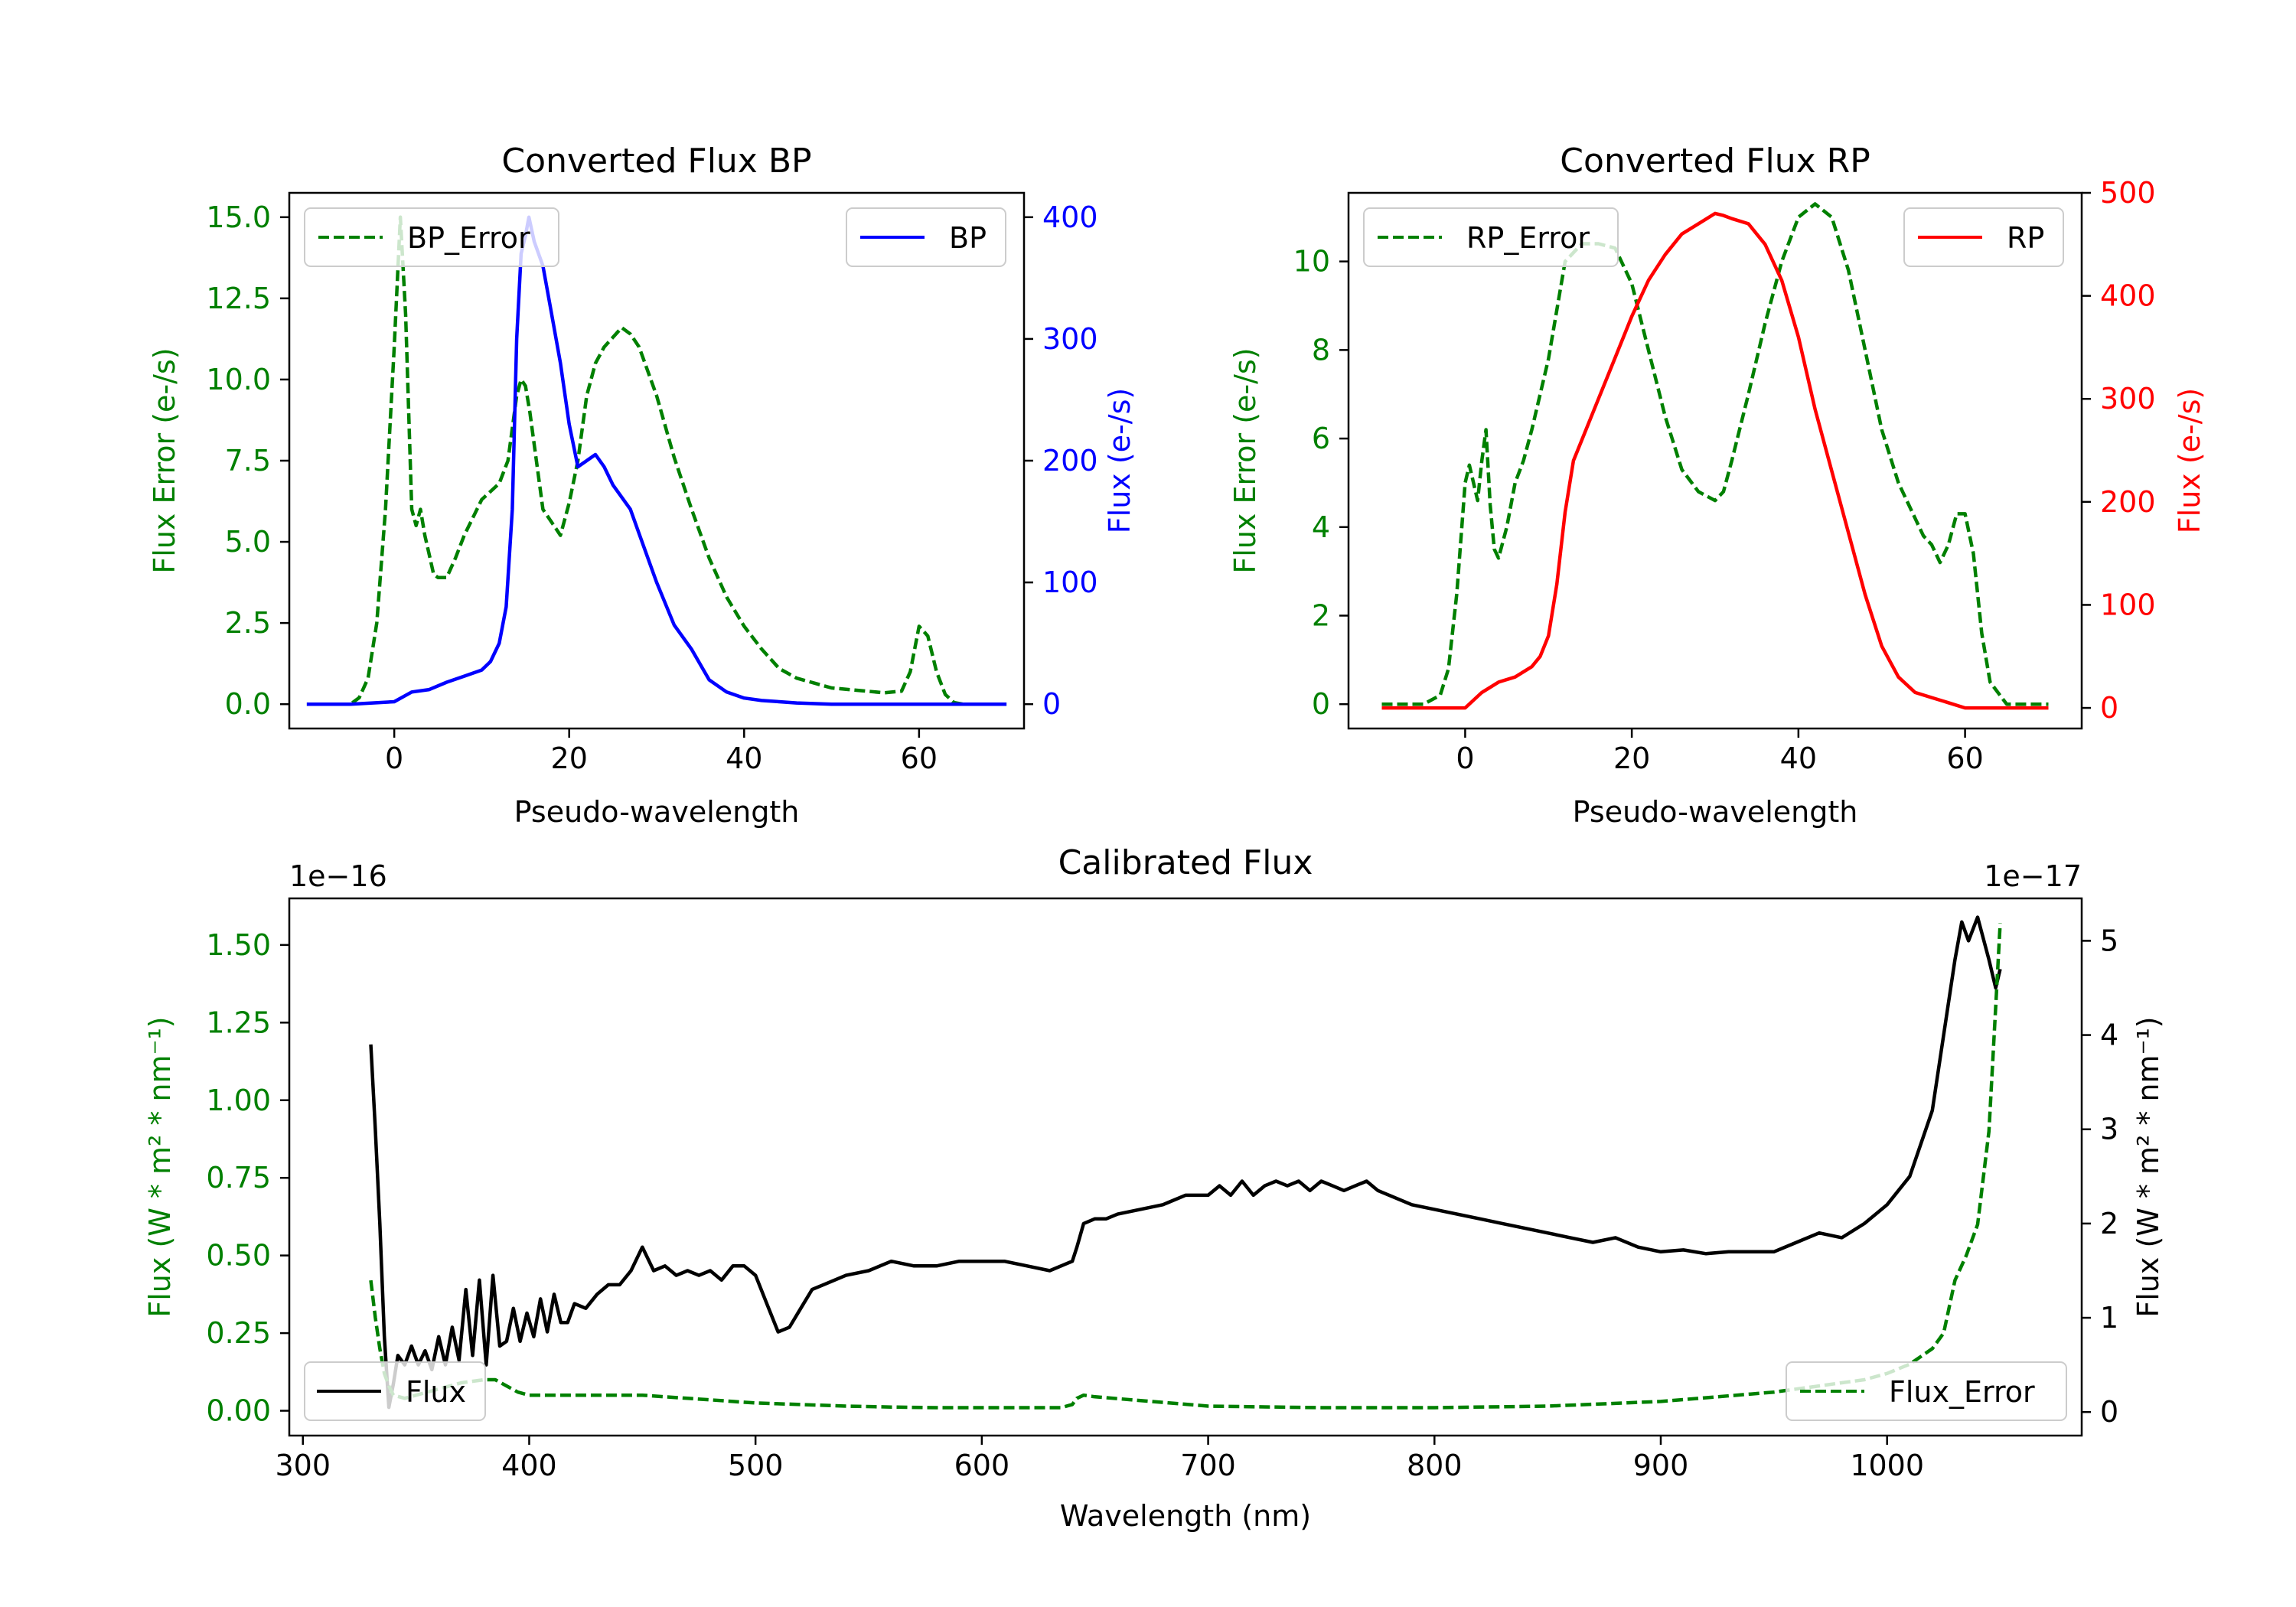 This screenshot has width=2296, height=1607. I want to click on left-y-tick-label: 0.75, so click(238, 1178).